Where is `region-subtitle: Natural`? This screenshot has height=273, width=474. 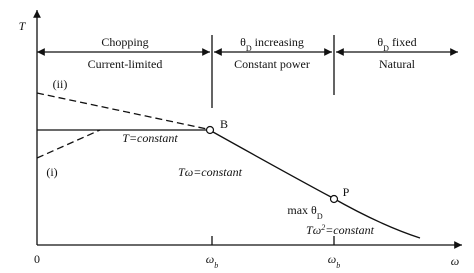
region-subtitle: Natural is located at coordinates (397, 64).